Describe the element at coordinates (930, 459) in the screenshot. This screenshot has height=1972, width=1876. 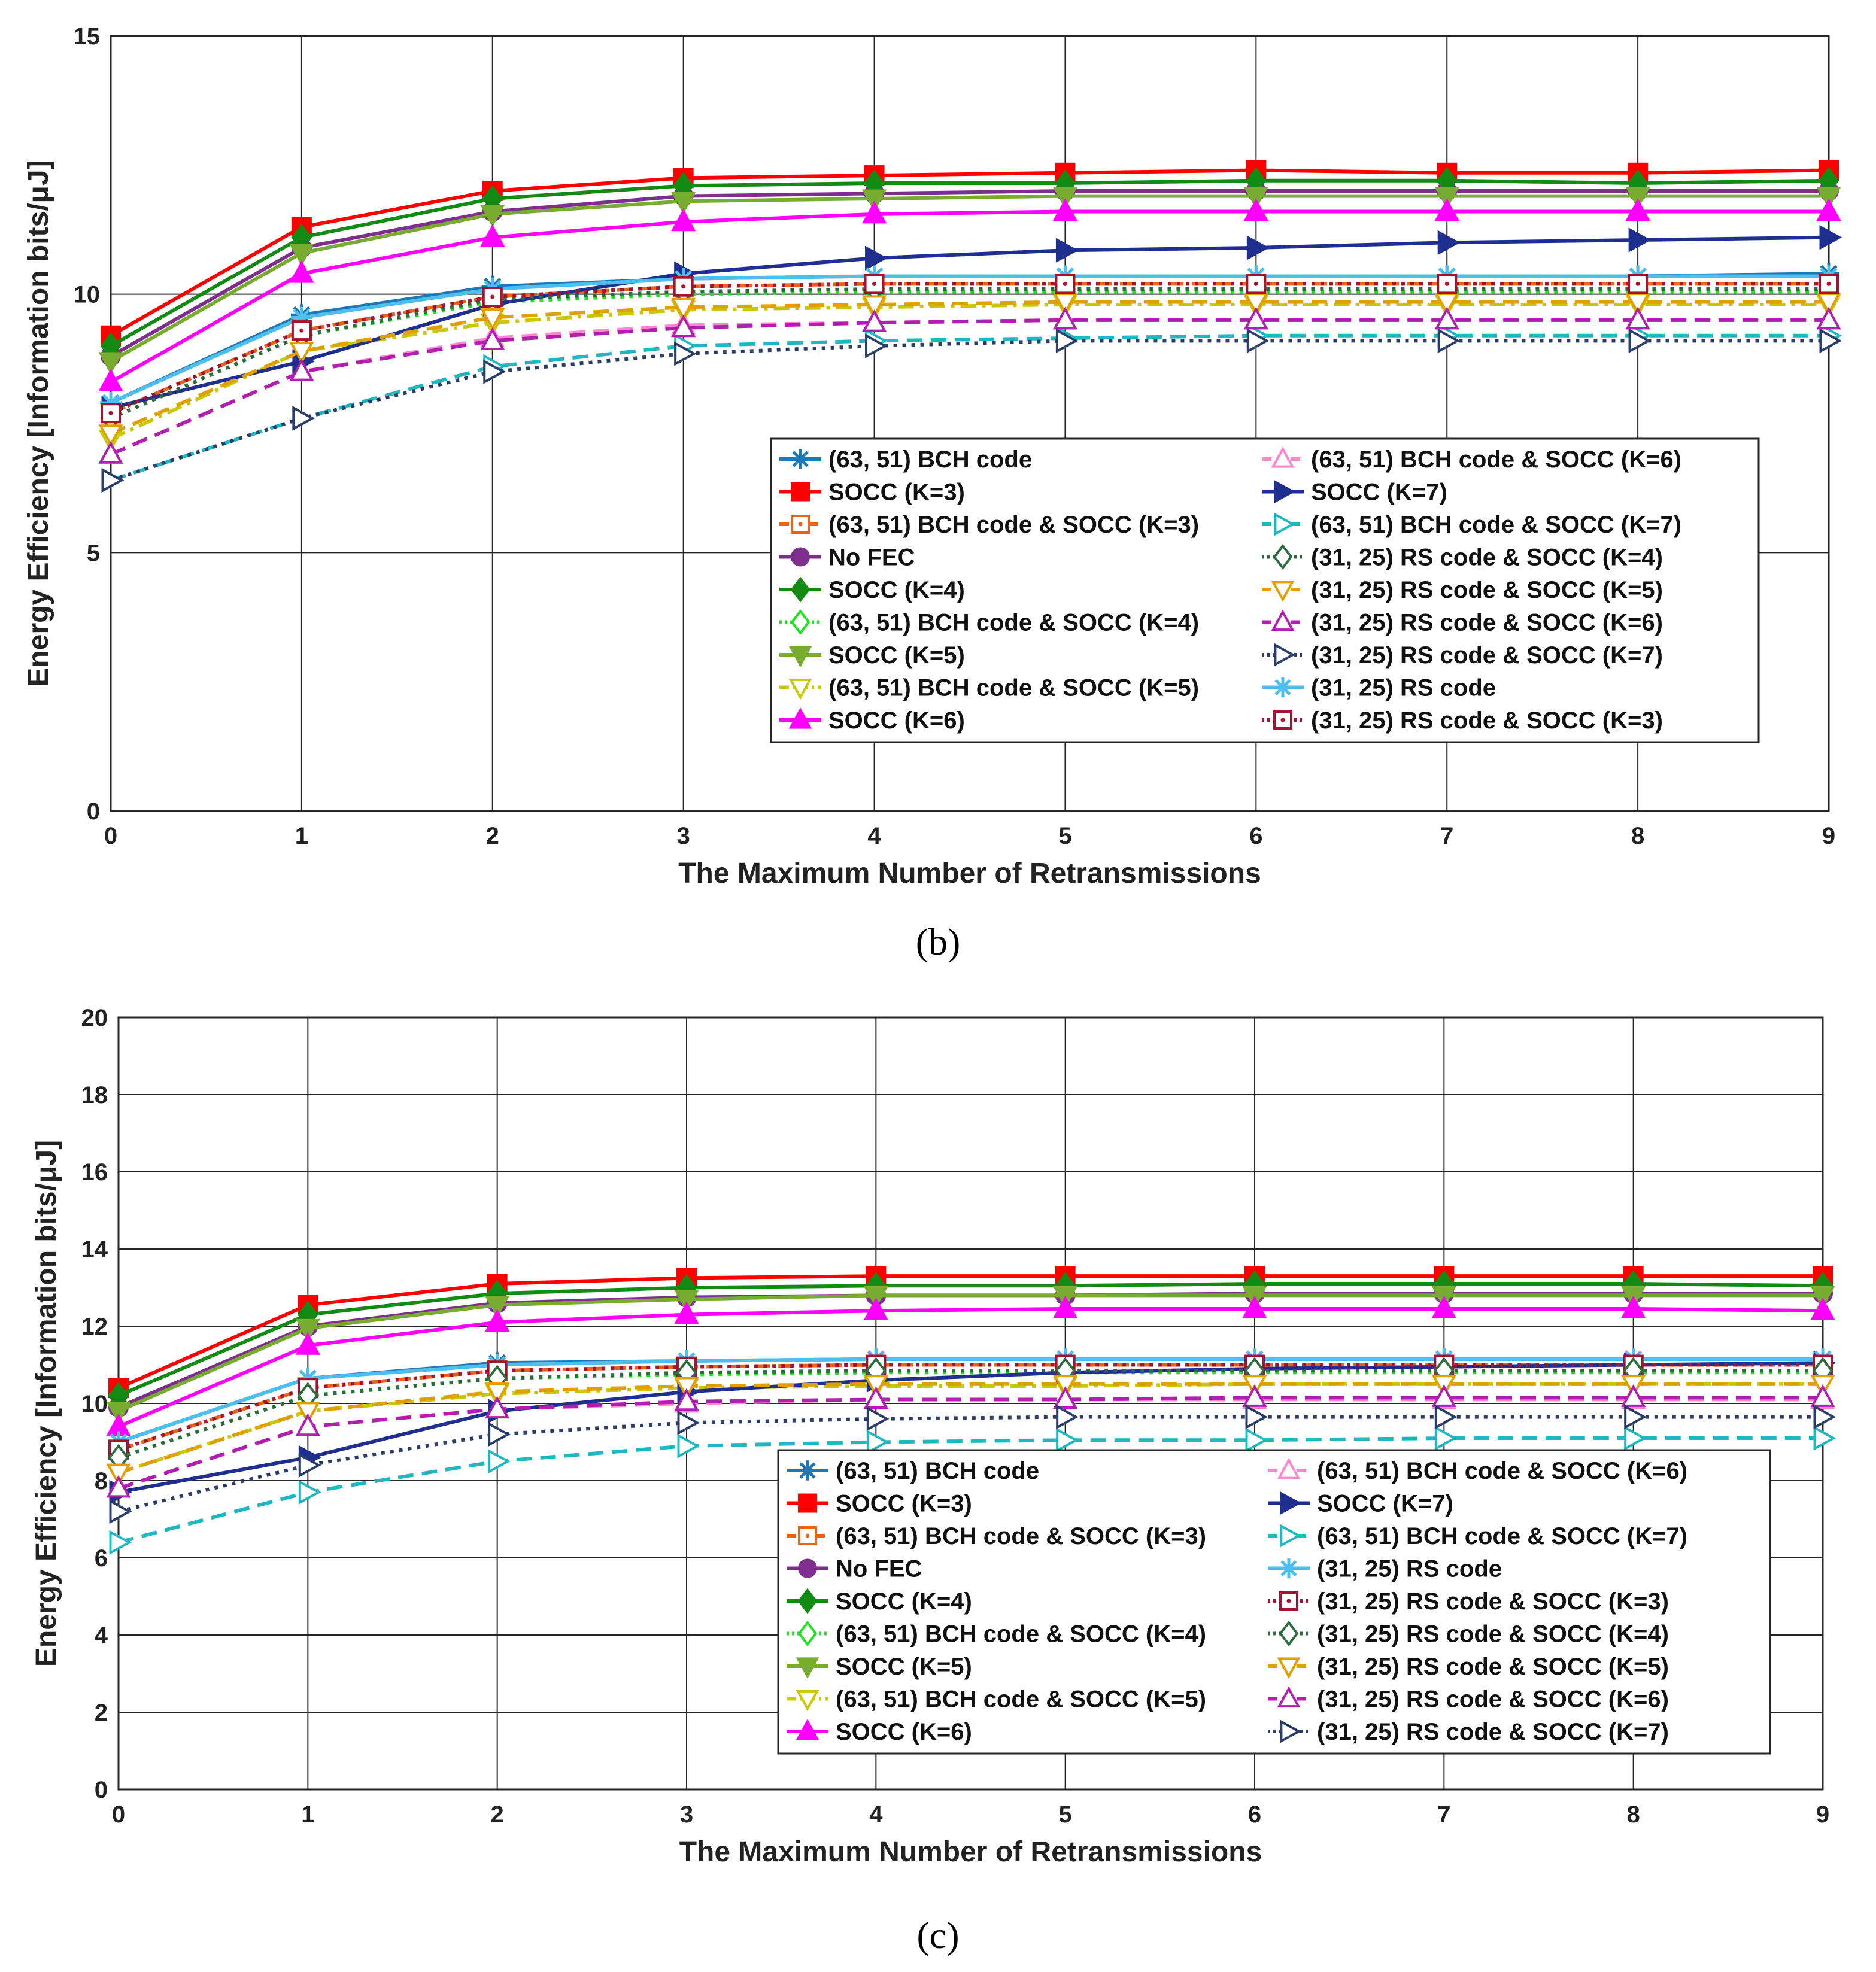
I see `panel-b-legend-label: (63, 51) BCH code` at that location.